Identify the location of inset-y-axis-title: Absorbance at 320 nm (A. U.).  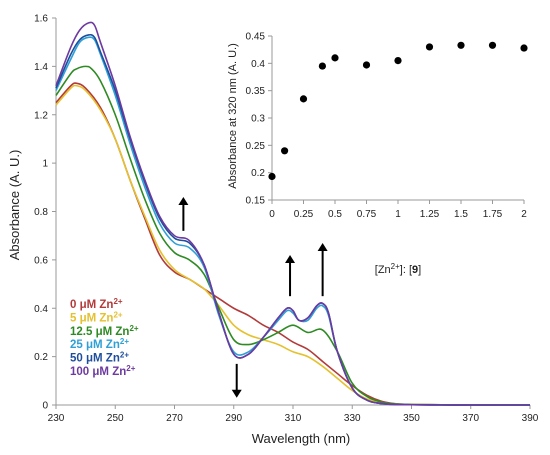
(233, 116).